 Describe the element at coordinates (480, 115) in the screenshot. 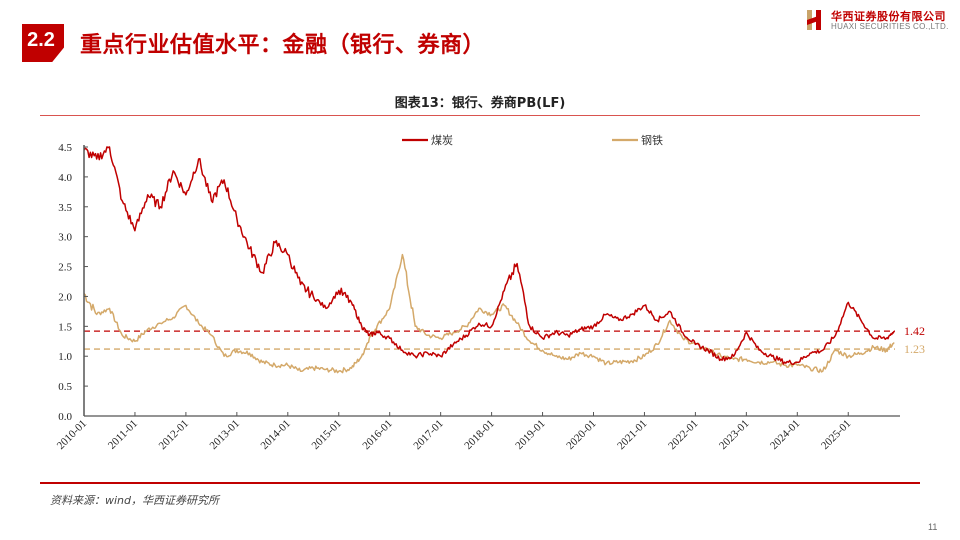

I see `title-divider` at that location.